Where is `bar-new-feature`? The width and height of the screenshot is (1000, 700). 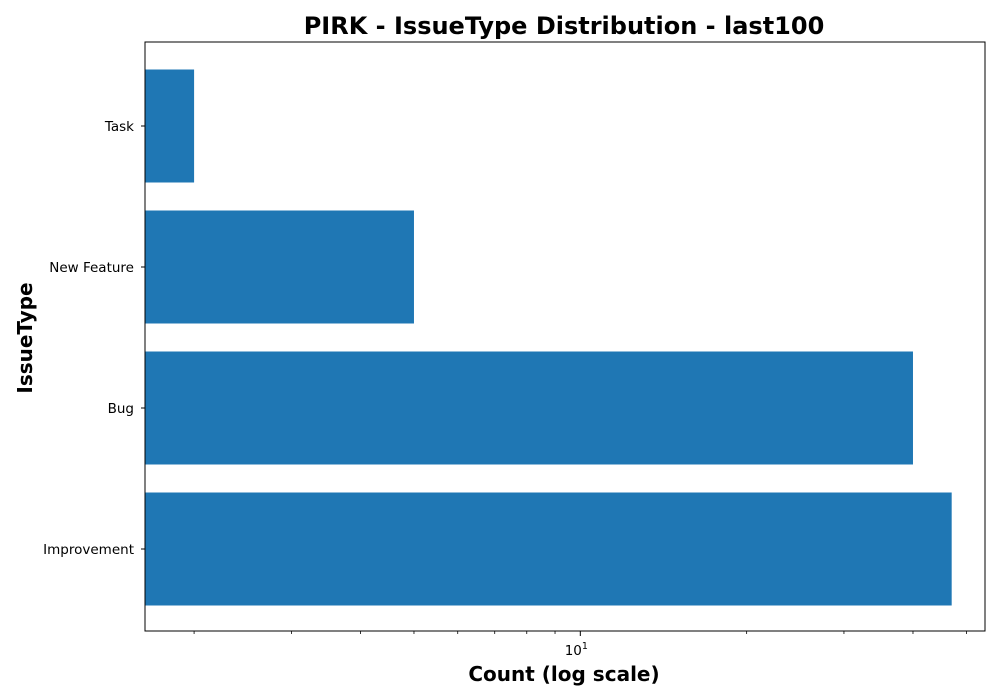
bar-new-feature is located at coordinates (279, 267).